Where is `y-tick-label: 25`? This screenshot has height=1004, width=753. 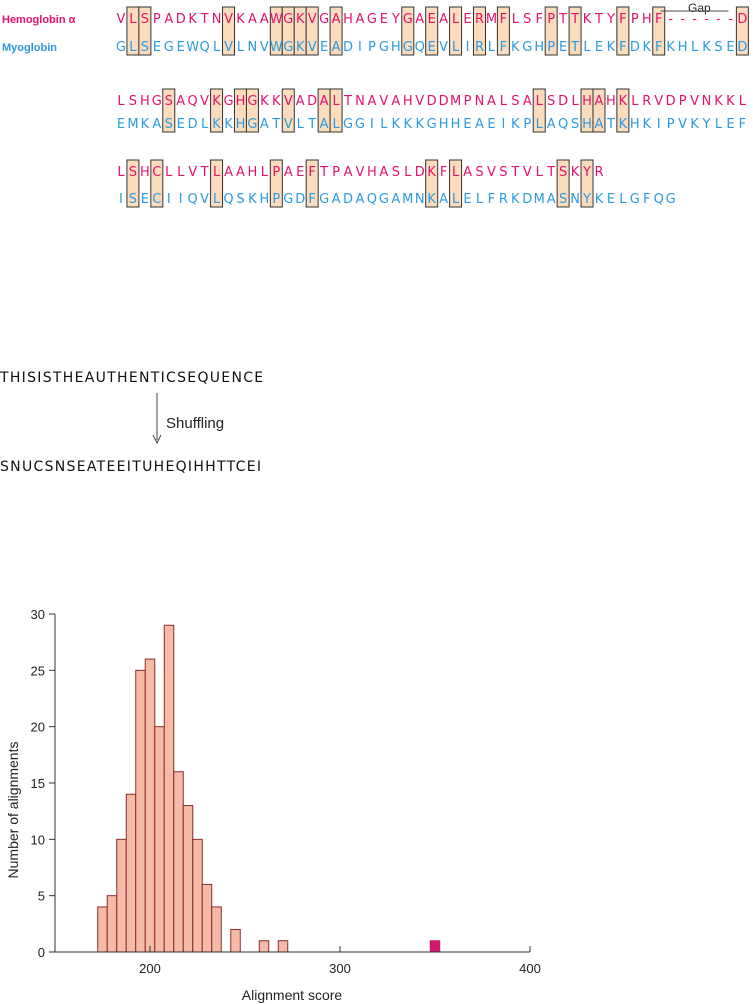
y-tick-label: 25 is located at coordinates (38, 670).